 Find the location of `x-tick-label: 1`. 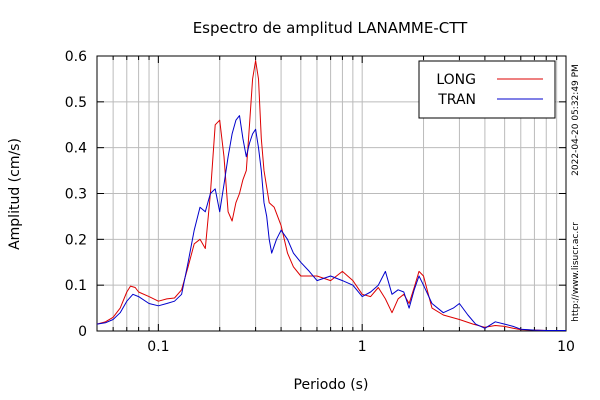

x-tick-label: 1 is located at coordinates (362, 347).